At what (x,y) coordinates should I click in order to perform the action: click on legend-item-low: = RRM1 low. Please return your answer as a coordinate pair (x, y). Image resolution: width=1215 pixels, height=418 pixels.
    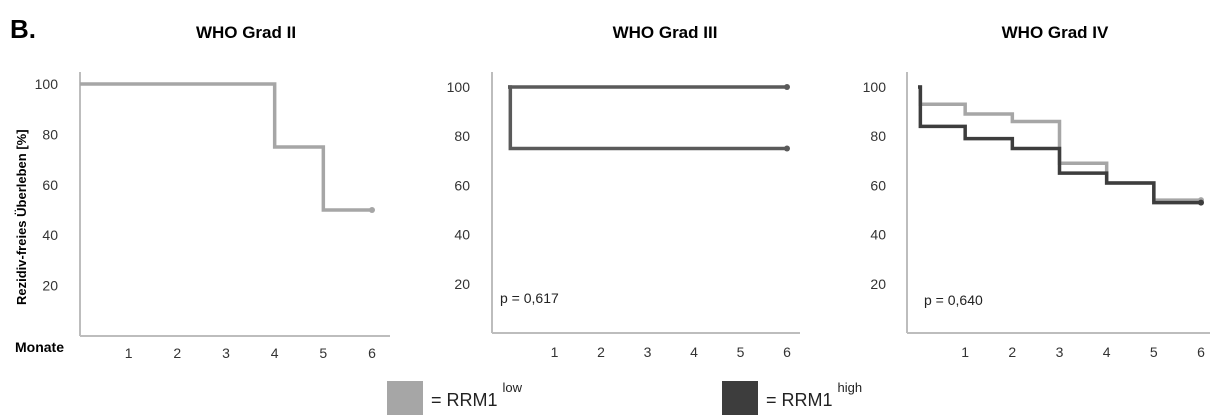
    Looking at the image, I should click on (455, 397).